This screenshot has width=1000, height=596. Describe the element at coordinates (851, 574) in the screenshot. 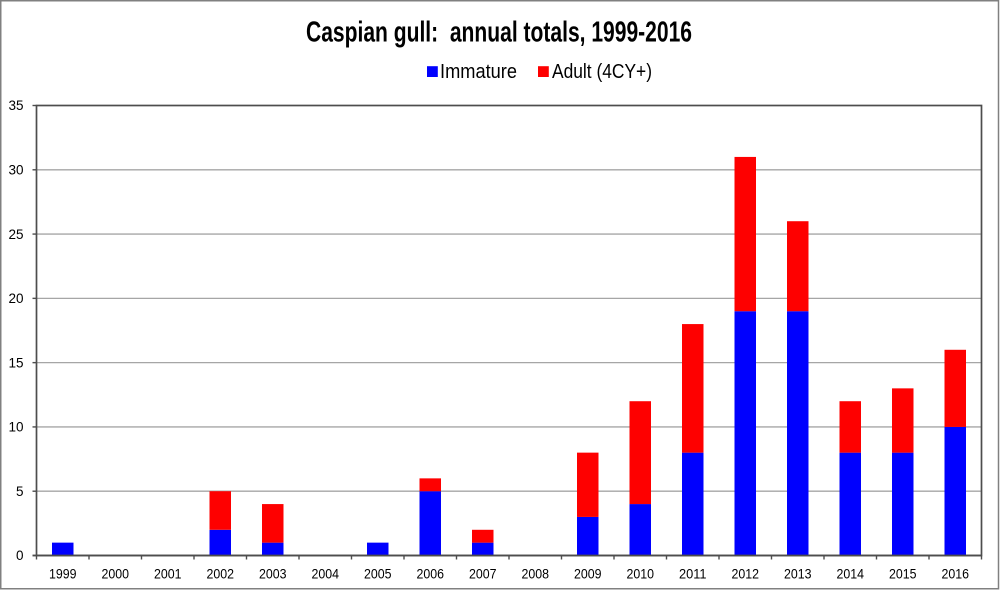

I see `svg-text: 2014` at that location.